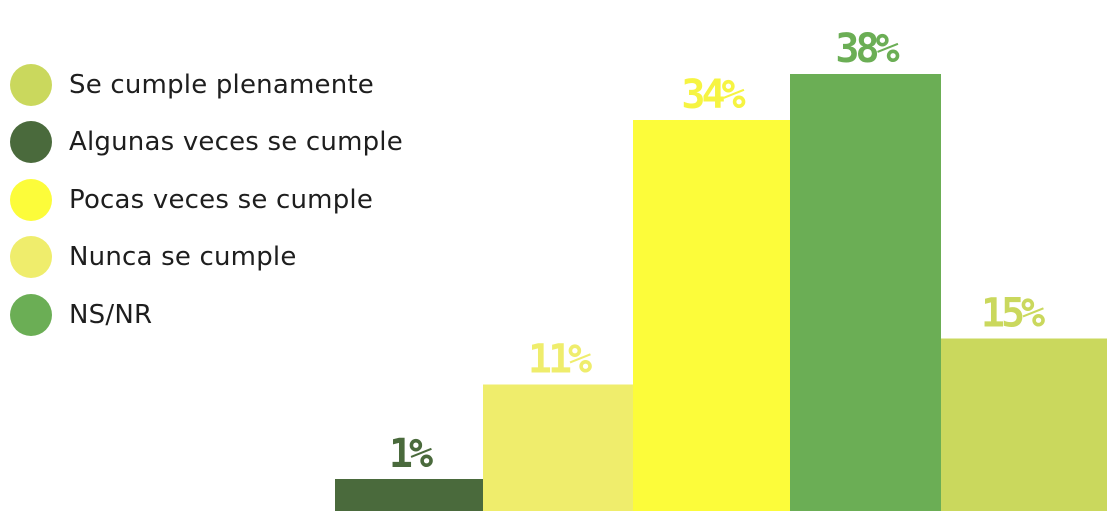 The height and width of the screenshot is (511, 1107). Describe the element at coordinates (221, 84) in the screenshot. I see `legend-label: Se cumple plenamente` at that location.